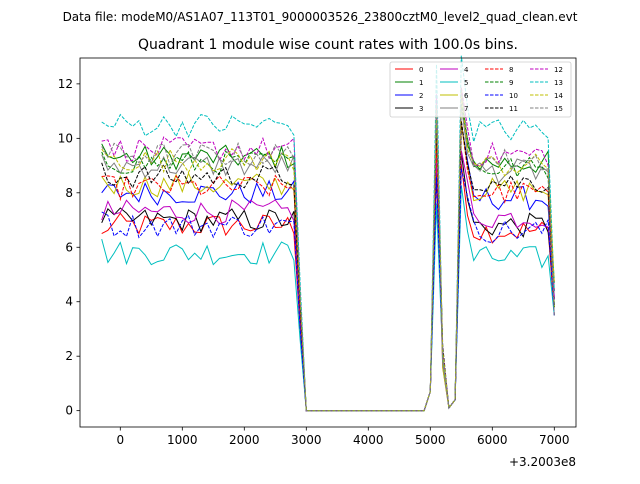 This screenshot has height=484, width=640. I want to click on x-tick-label-3000: 3000, so click(306, 440).